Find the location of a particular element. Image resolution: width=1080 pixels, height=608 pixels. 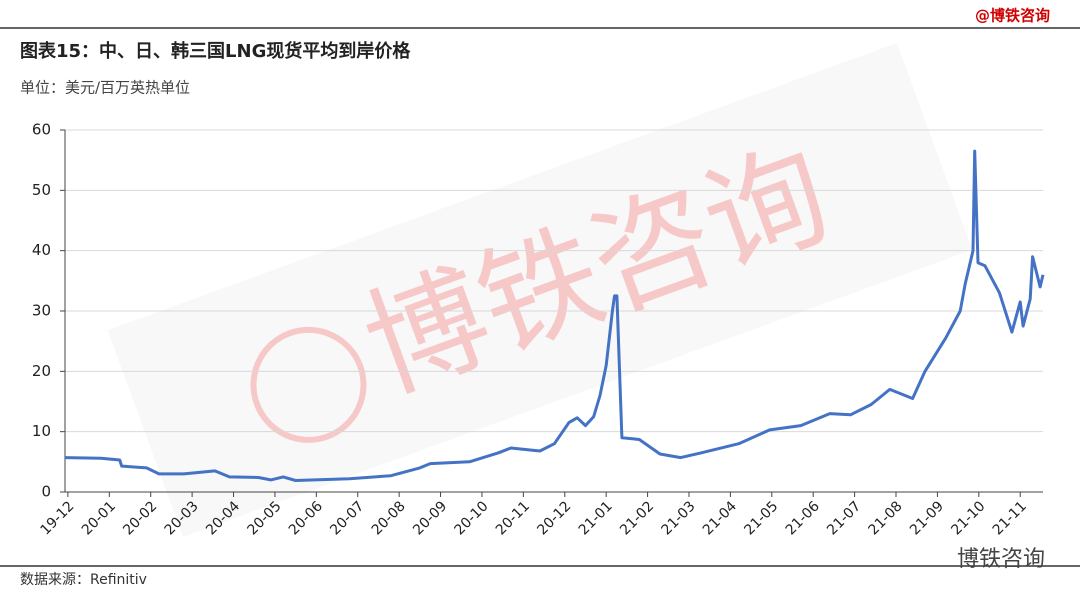

brand: @博铁咨询 is located at coordinates (1012, 16).